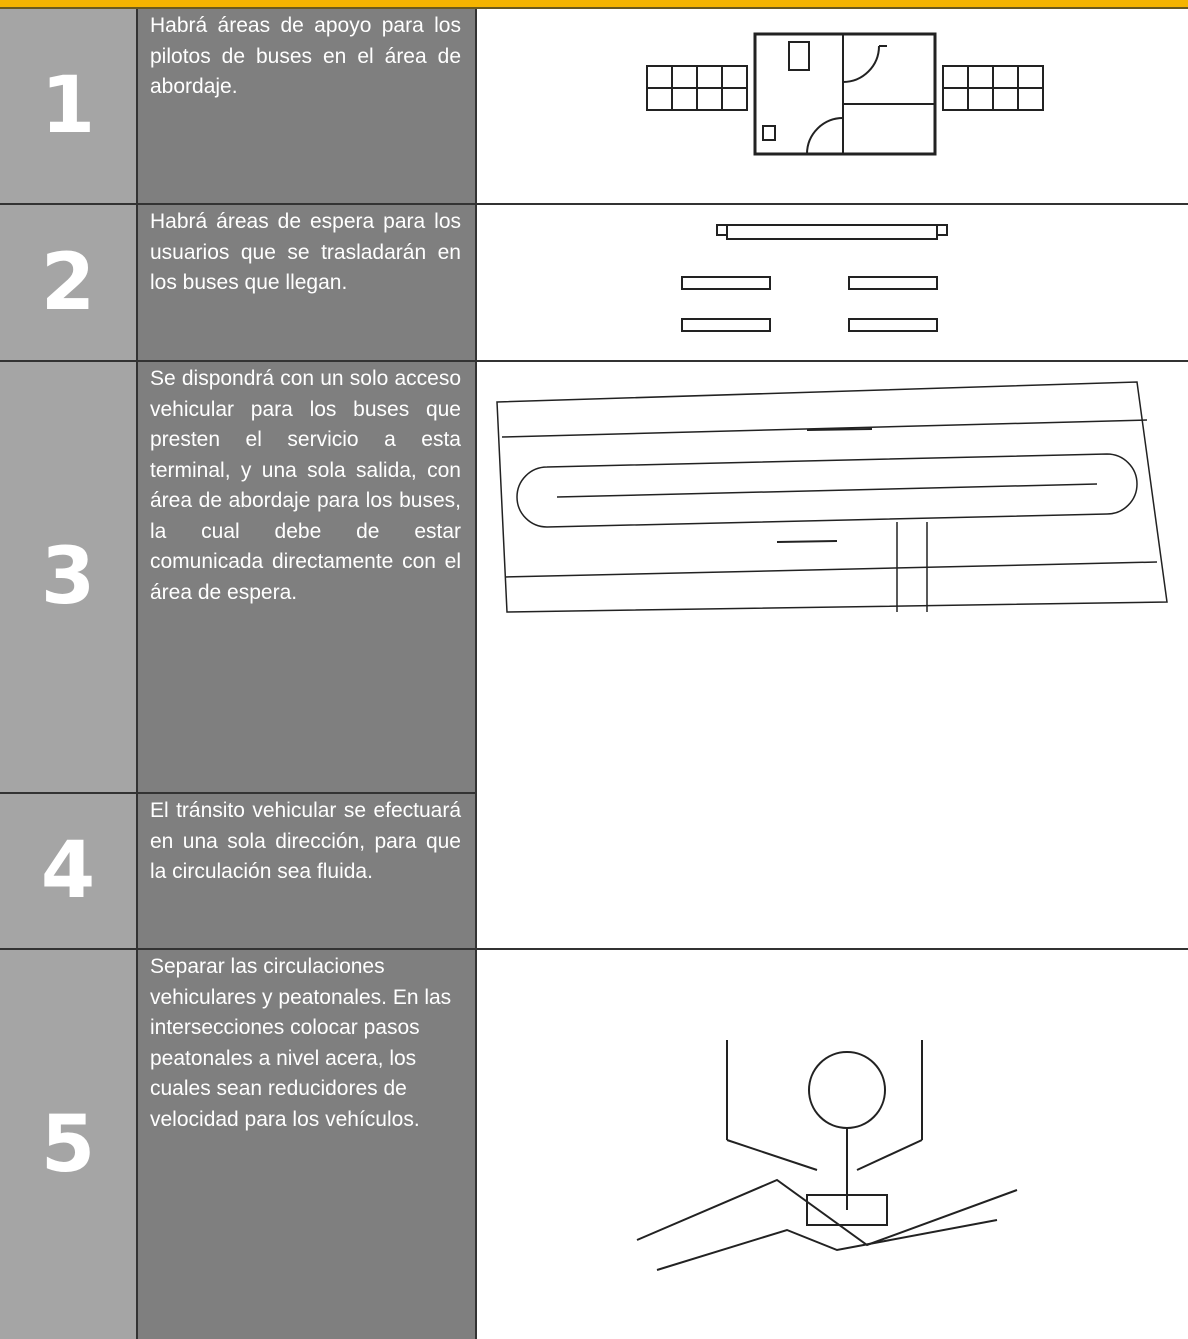 The height and width of the screenshot is (1339, 1188). Describe the element at coordinates (594, 4) in the screenshot. I see `header-bar` at that location.